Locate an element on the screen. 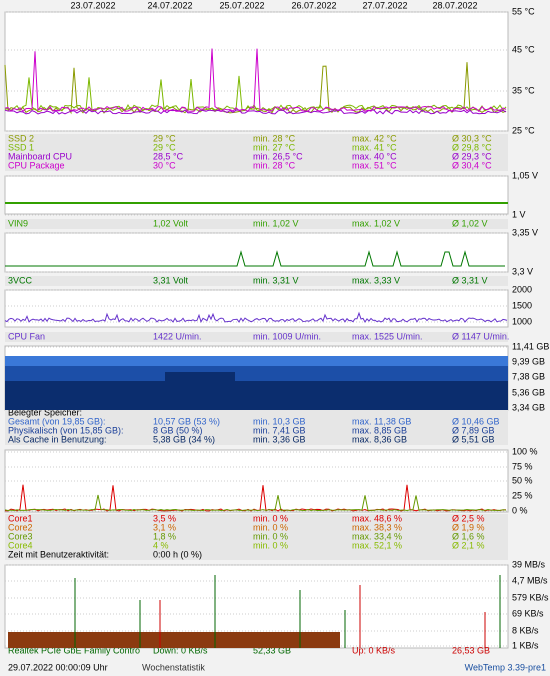 Image resolution: width=550 pixels, height=676 pixels. axis-label: 25 % is located at coordinates (522, 495).